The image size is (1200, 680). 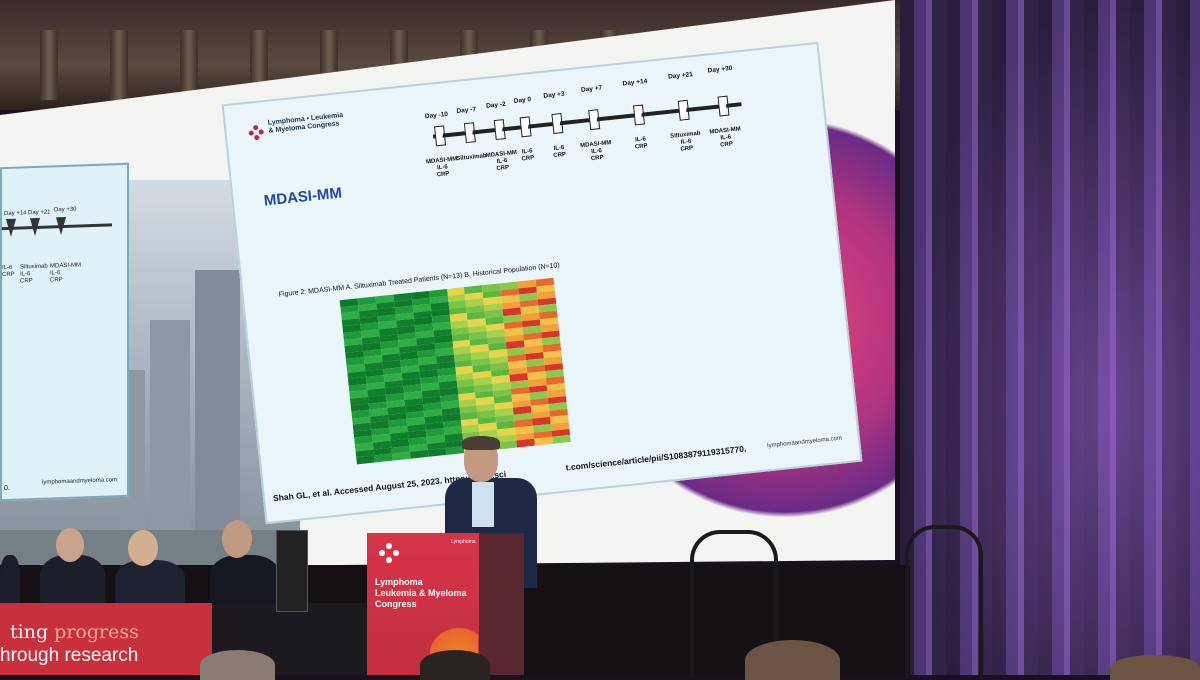 I want to click on speaker-hair, so click(x=481, y=443).